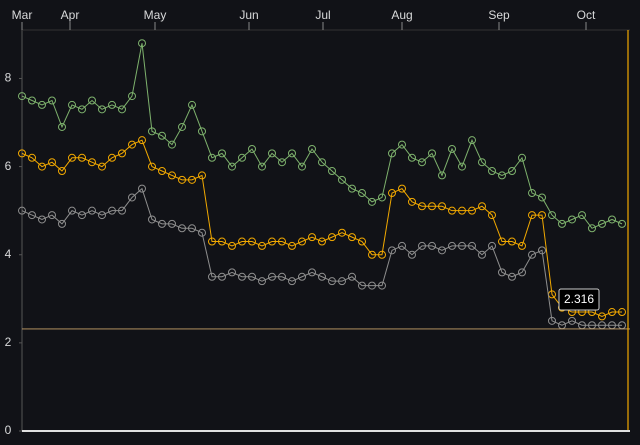  What do you see at coordinates (155, 15) in the screenshot?
I see `x-tick-label: May` at bounding box center [155, 15].